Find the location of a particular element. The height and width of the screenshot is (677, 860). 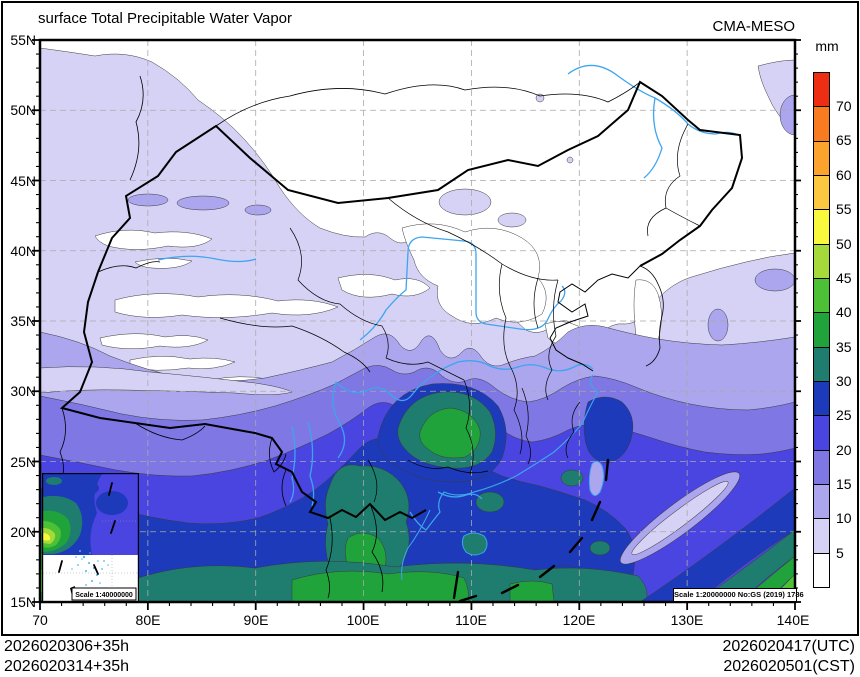

colorbar-tick-label: 40 is located at coordinates (844, 312).